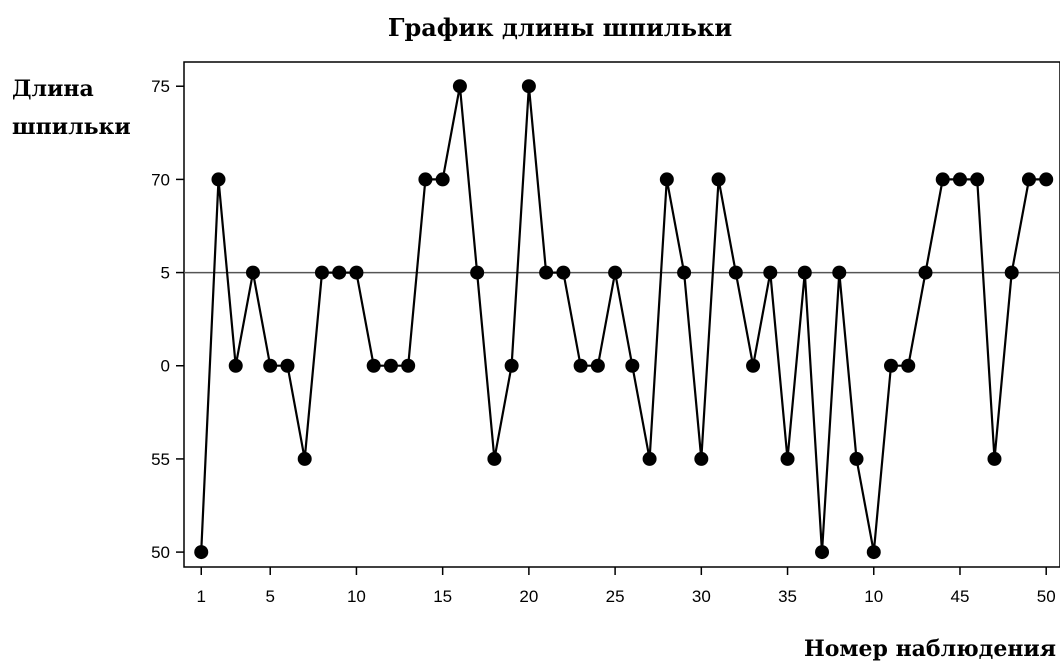 Image resolution: width=1060 pixels, height=666 pixels. Describe the element at coordinates (787, 596) in the screenshot. I see `x-tick-label: 35` at that location.